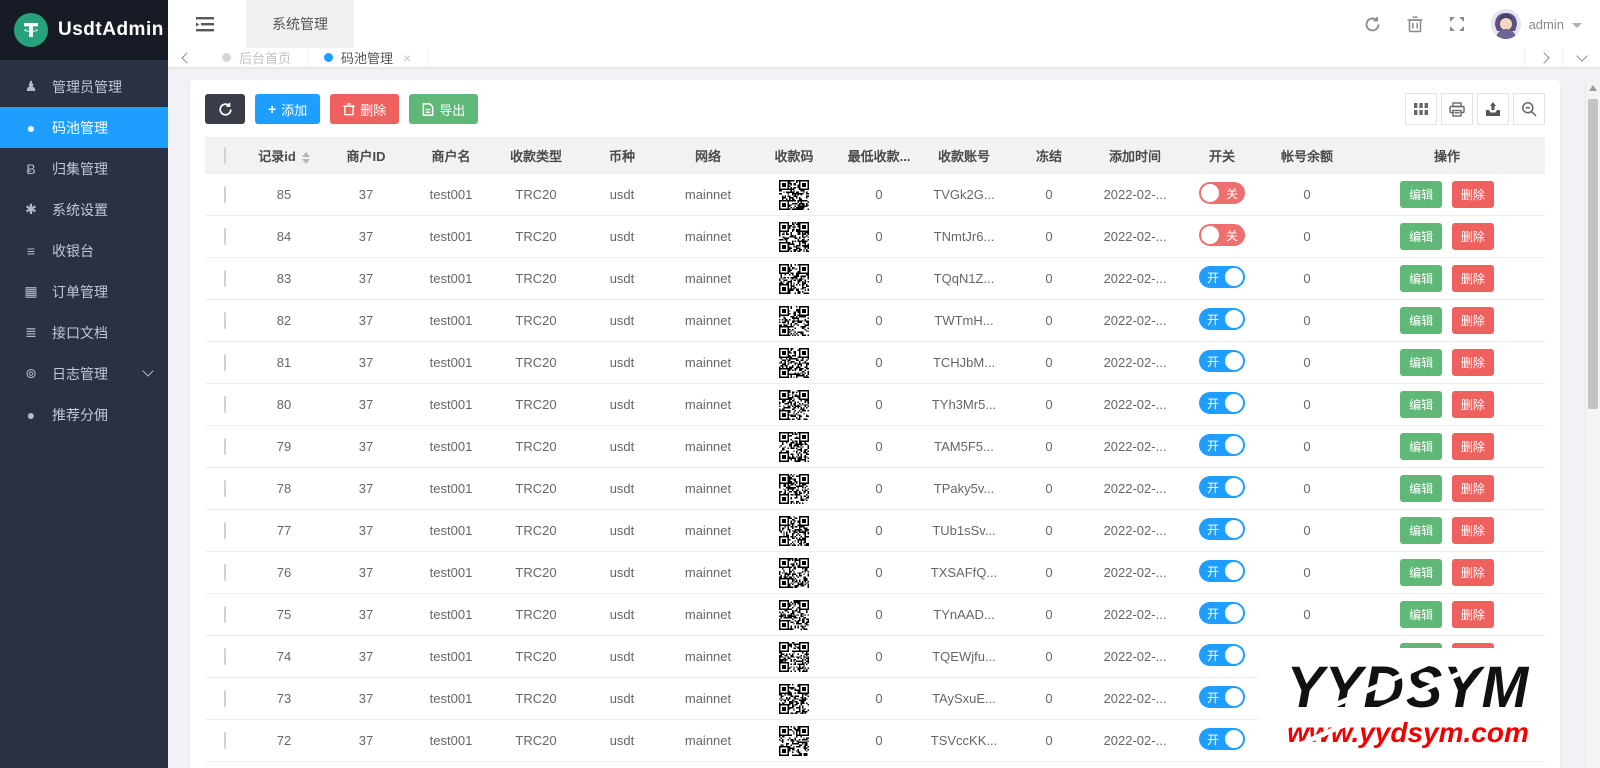 Image resolution: width=1600 pixels, height=768 pixels. What do you see at coordinates (84, 30) in the screenshot?
I see `app-logo: UsdtAdmin` at bounding box center [84, 30].